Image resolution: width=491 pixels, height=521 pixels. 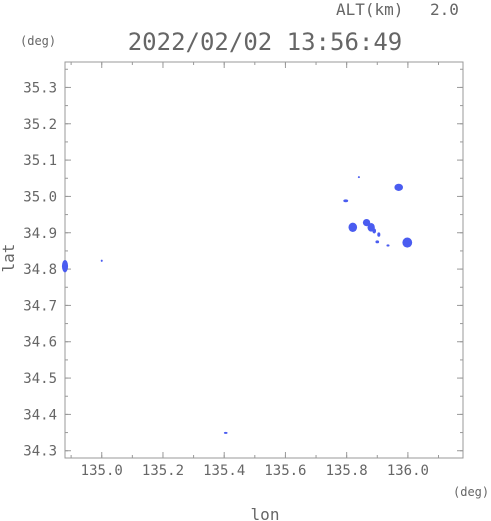 I want to click on y-tick-label: 35.3, so click(x=40, y=88).